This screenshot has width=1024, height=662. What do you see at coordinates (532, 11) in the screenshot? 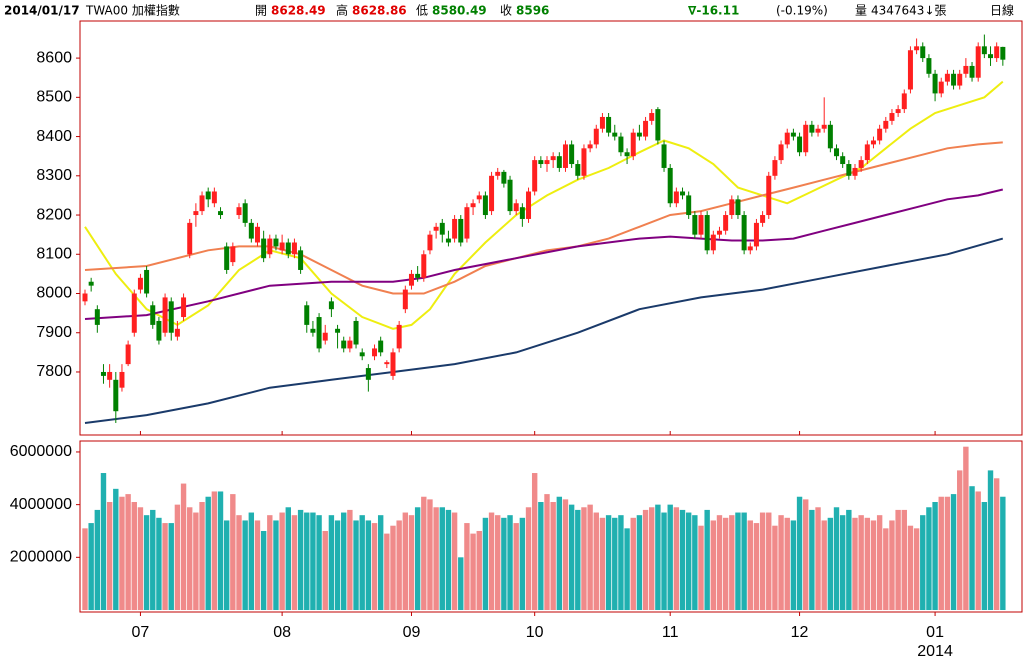
I see `close-value: 8596` at bounding box center [532, 11].